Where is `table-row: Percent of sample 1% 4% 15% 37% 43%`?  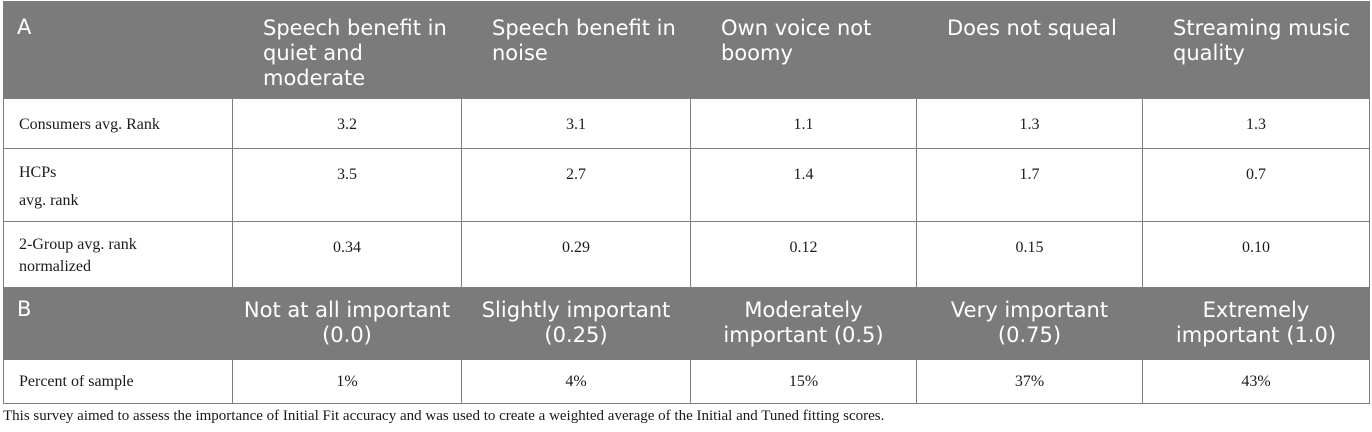 table-row: Percent of sample 1% 4% 15% 37% 43% is located at coordinates (686, 381).